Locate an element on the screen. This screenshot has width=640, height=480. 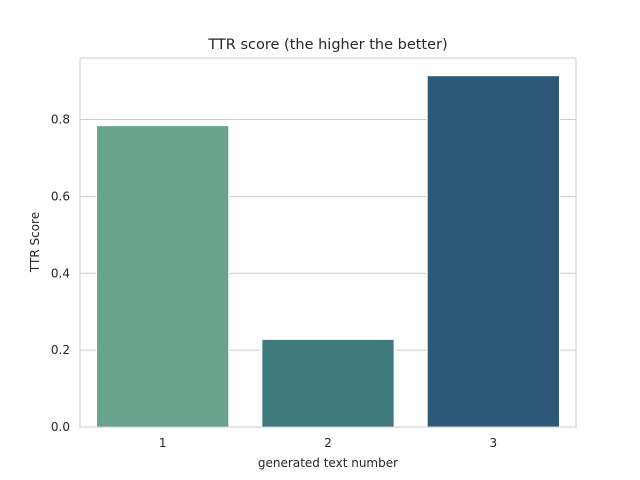
y-tick-label: 0.8 is located at coordinates (60, 120).